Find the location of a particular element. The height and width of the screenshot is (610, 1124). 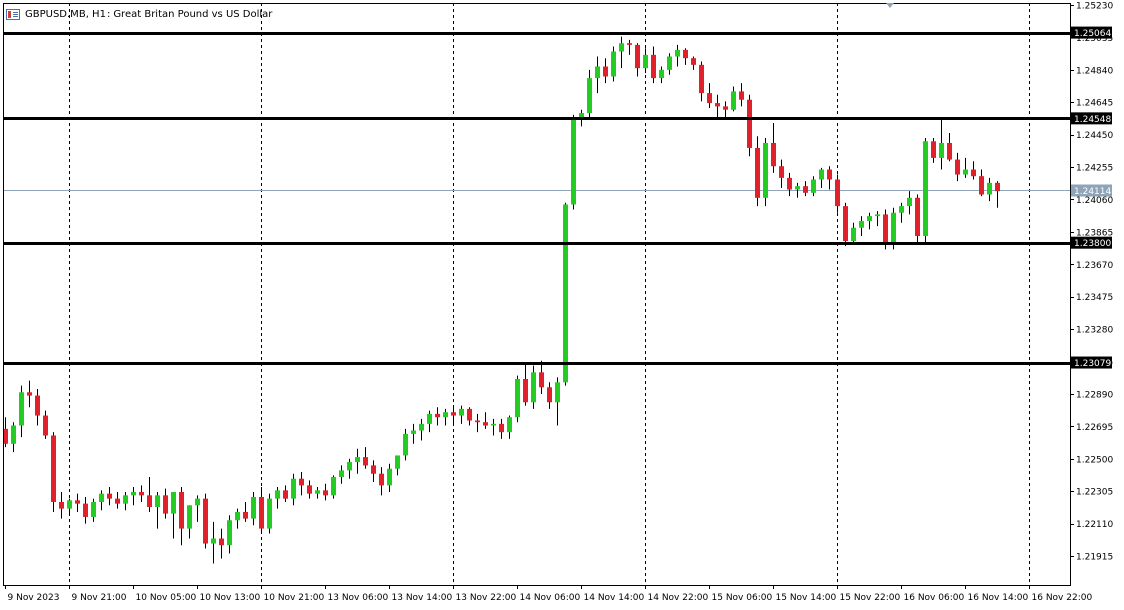

x-tick-label: 16 Nov 22:00 is located at coordinates (1062, 598).